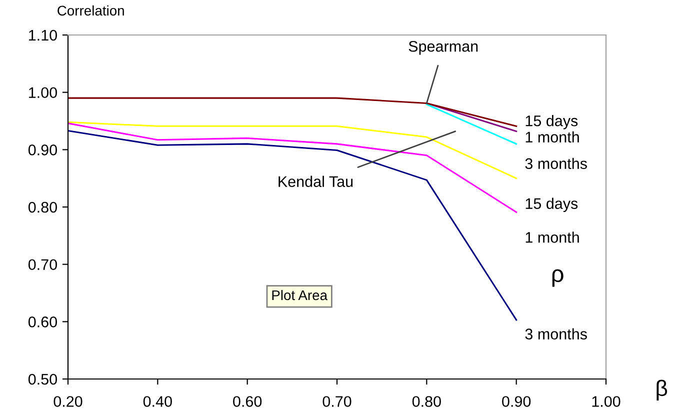  Describe the element at coordinates (662, 390) in the screenshot. I see `x-axis-title: β` at that location.